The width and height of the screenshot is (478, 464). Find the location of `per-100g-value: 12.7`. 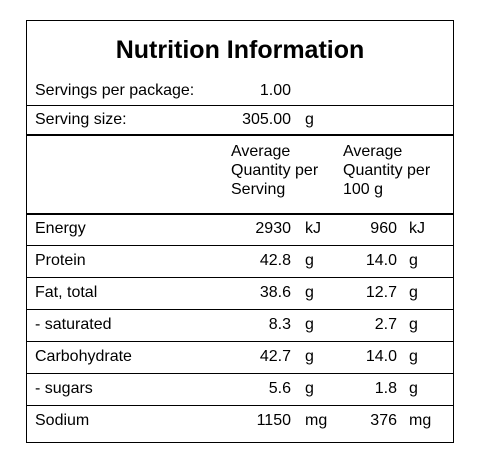

per-100g-value: 12.7 is located at coordinates (381, 292).